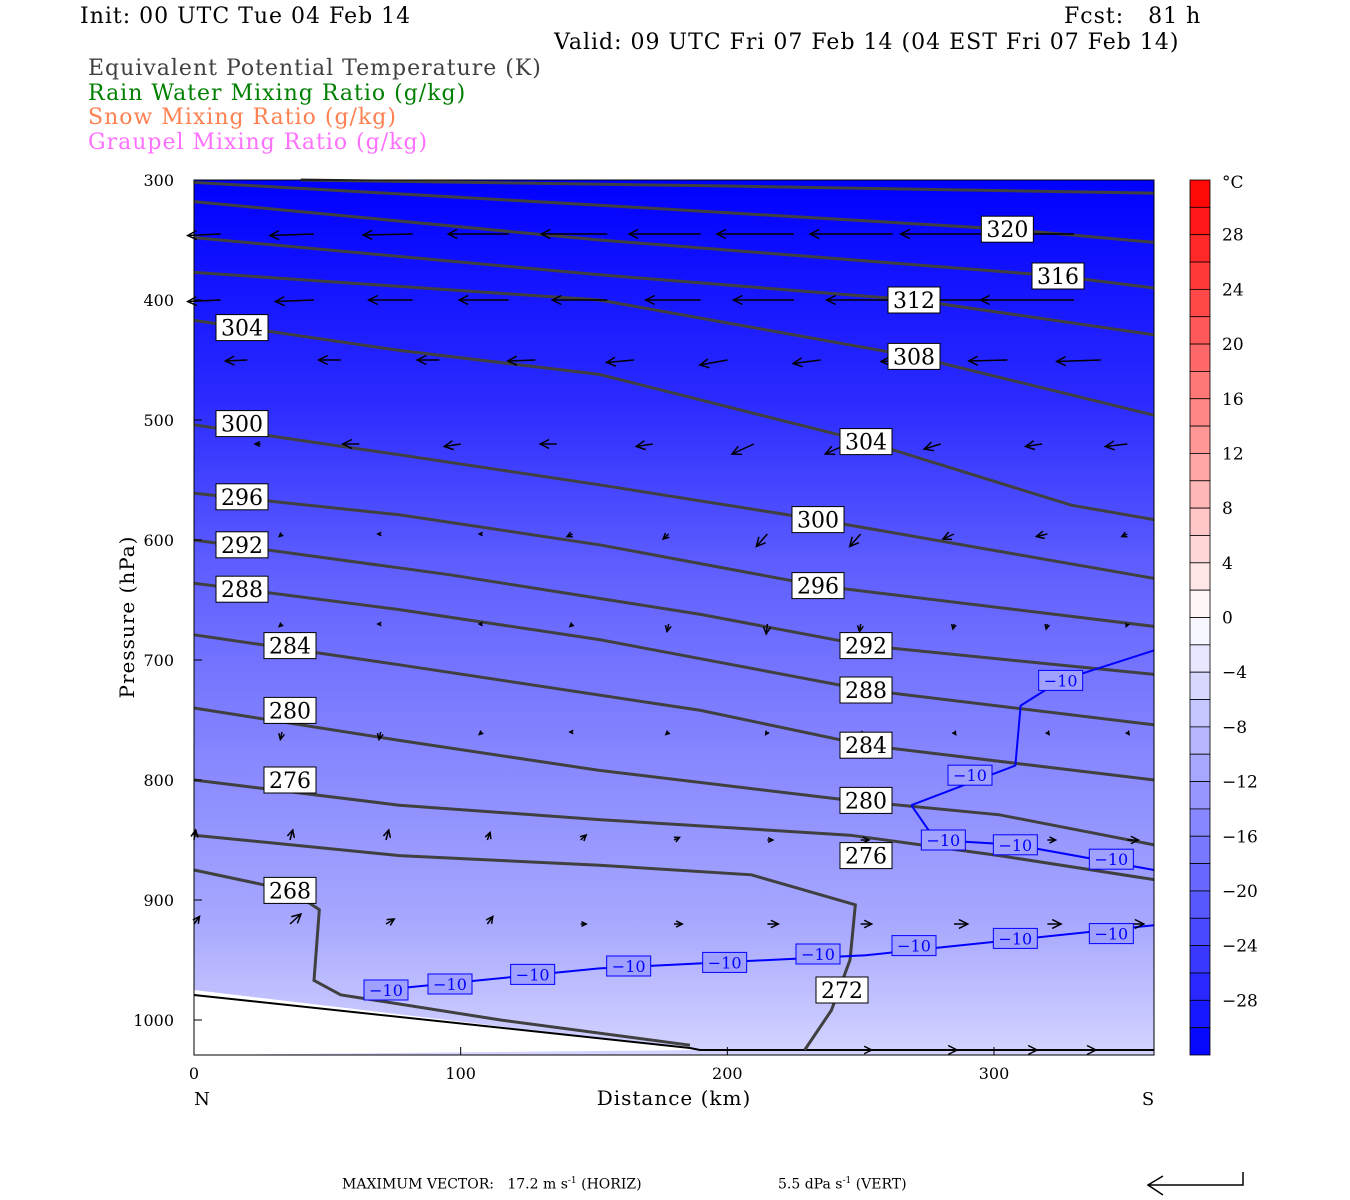  Describe the element at coordinates (202, 1099) in the screenshot. I see `x-end-label-north: N` at that location.